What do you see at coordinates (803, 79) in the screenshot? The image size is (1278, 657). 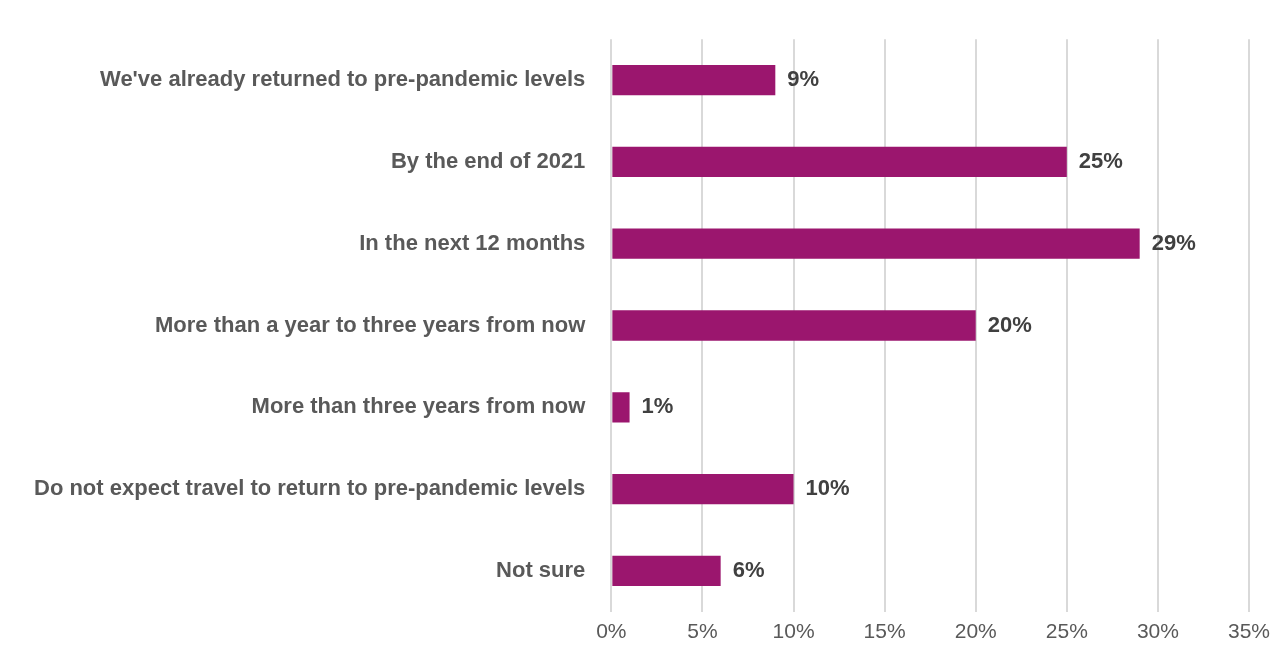 I see `data-label: 9%` at bounding box center [803, 79].